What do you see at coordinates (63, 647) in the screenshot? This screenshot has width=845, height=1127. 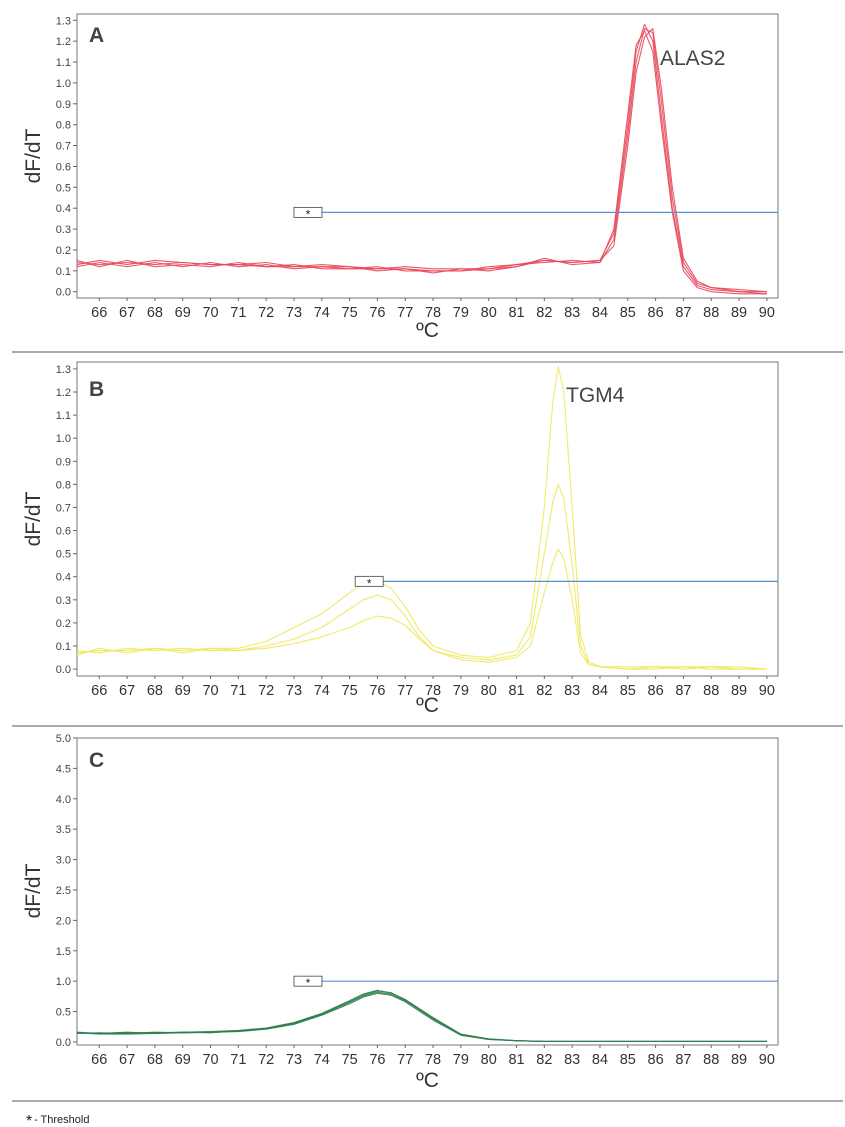 I see `y-tick-label: 0.1` at bounding box center [63, 647].